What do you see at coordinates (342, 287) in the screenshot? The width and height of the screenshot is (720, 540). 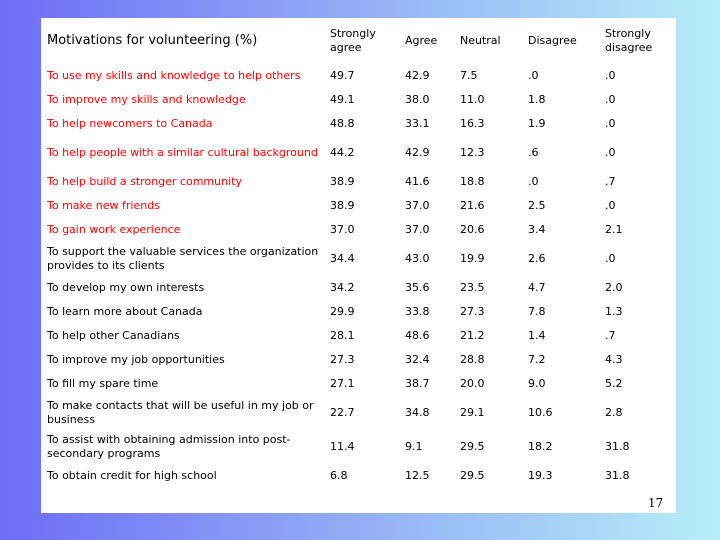 I see `table-cell: 34.2` at bounding box center [342, 287].